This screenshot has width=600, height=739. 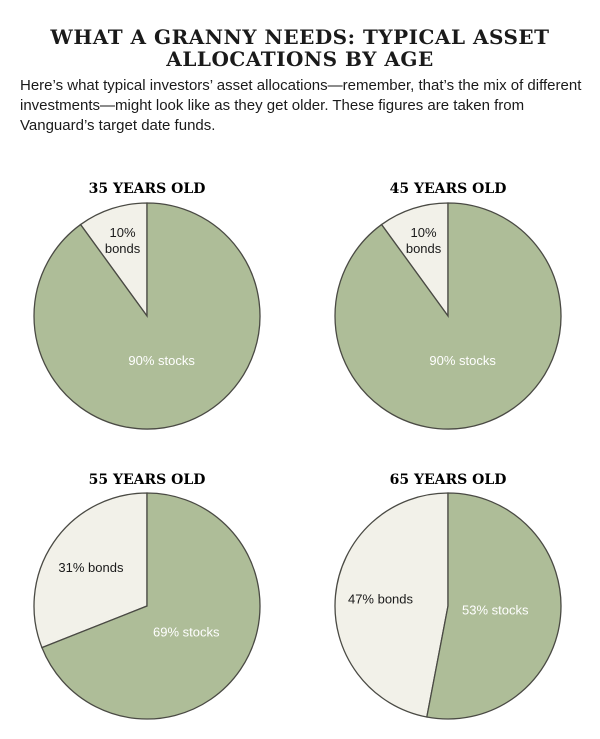 I want to click on slice-label-bonds: 31% bonds, so click(x=91, y=567).